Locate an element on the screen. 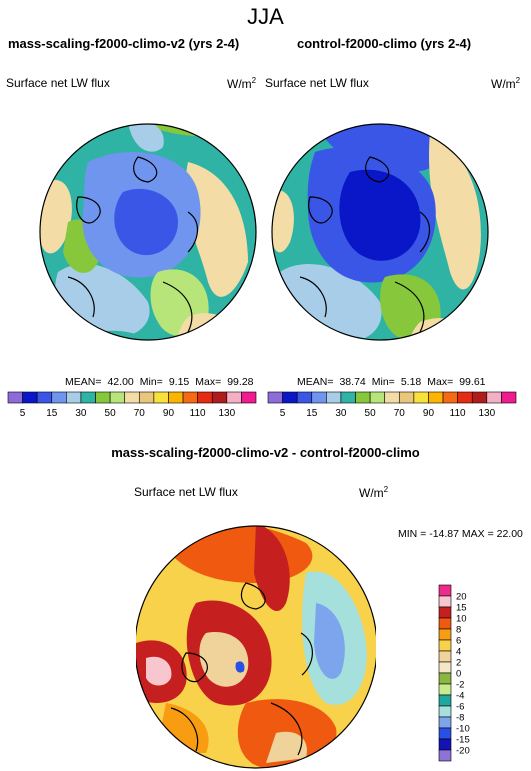 The height and width of the screenshot is (771, 531). panel2-max-value: 99.61 is located at coordinates (472, 382).